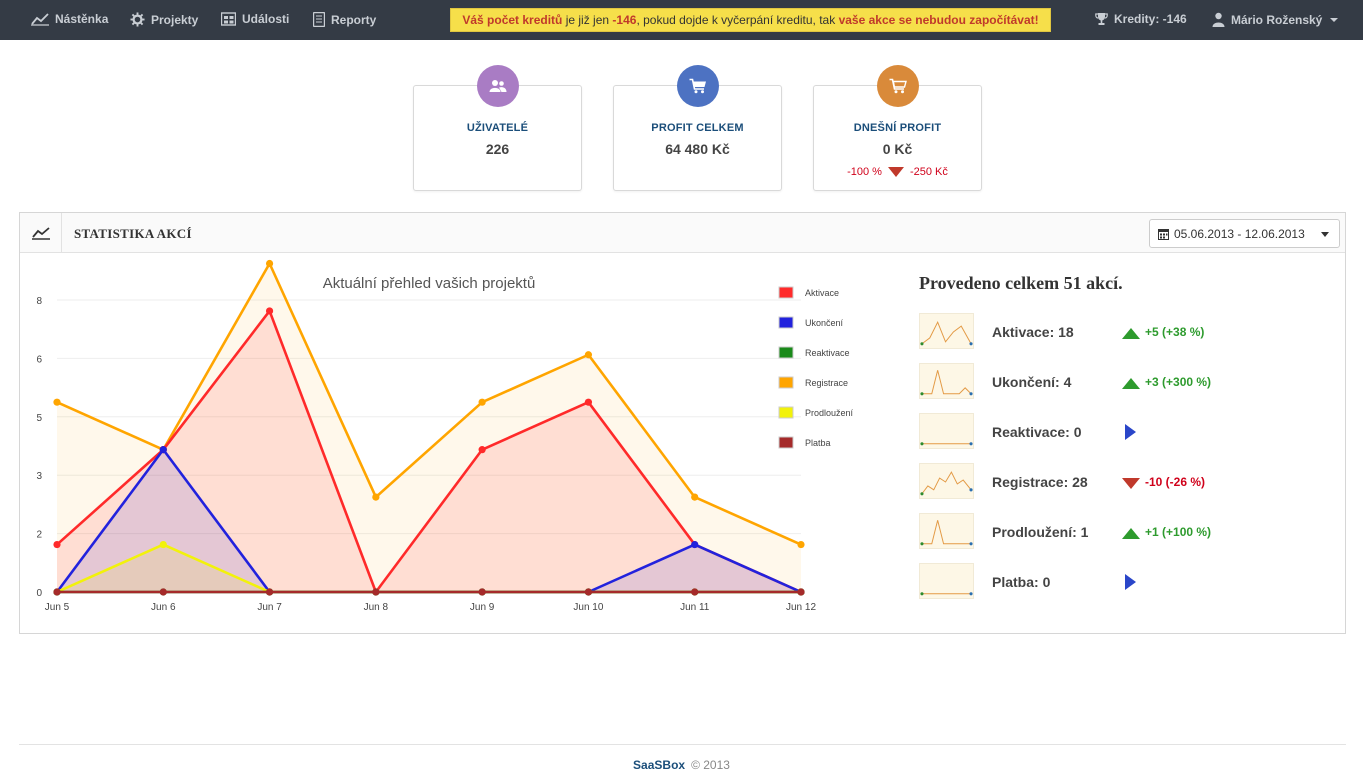 This screenshot has height=777, width=1363. What do you see at coordinates (175, 19) in the screenshot?
I see `nav-item-label: Projekty` at bounding box center [175, 19].